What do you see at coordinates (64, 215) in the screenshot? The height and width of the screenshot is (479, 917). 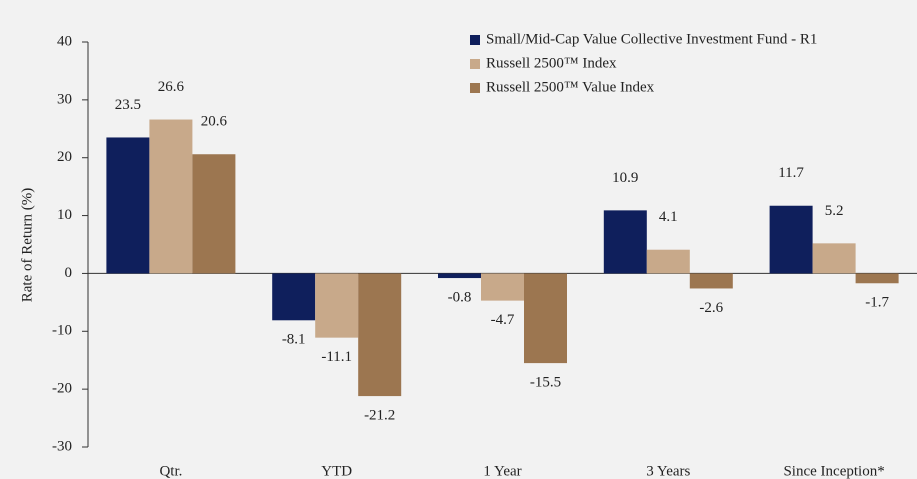 I see `y-tick-label: 10` at bounding box center [64, 215].